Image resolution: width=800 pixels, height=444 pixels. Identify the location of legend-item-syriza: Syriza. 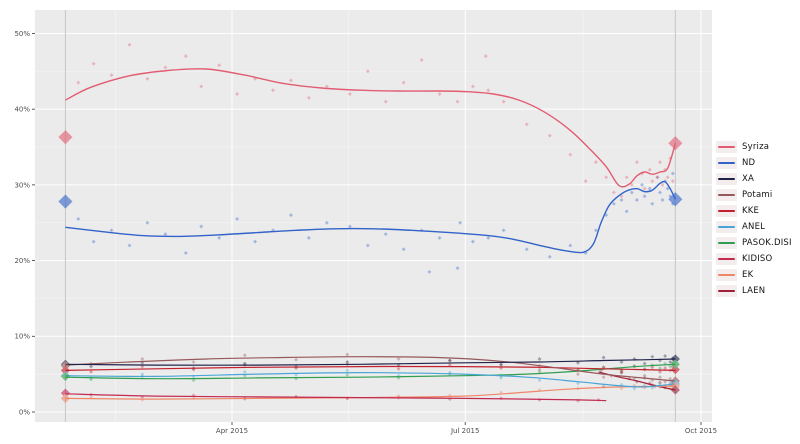
(754, 147).